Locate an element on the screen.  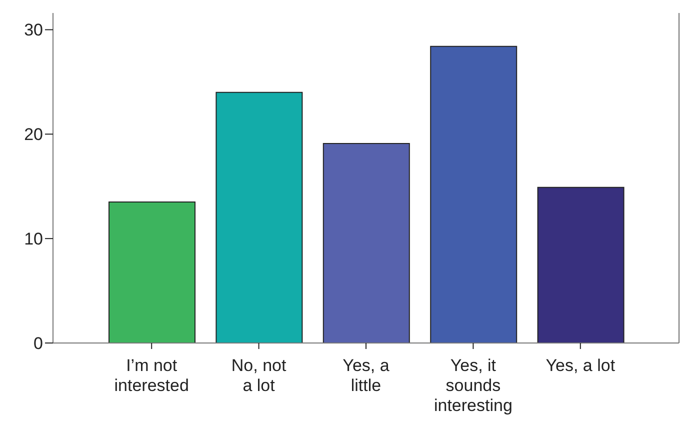
y-tick-label: 20 is located at coordinates (33, 134).